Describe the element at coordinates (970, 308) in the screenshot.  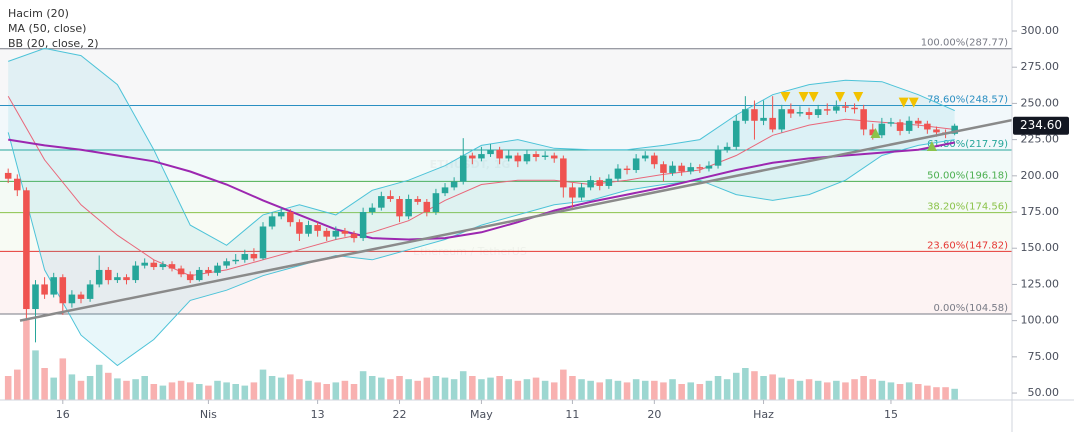
I see `fib-label: 0.00%(104.58)` at that location.